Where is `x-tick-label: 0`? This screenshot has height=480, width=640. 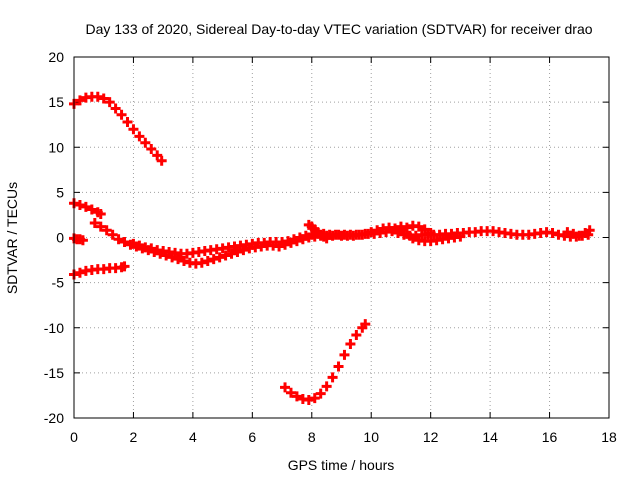
x-tick-label: 0 is located at coordinates (74, 437).